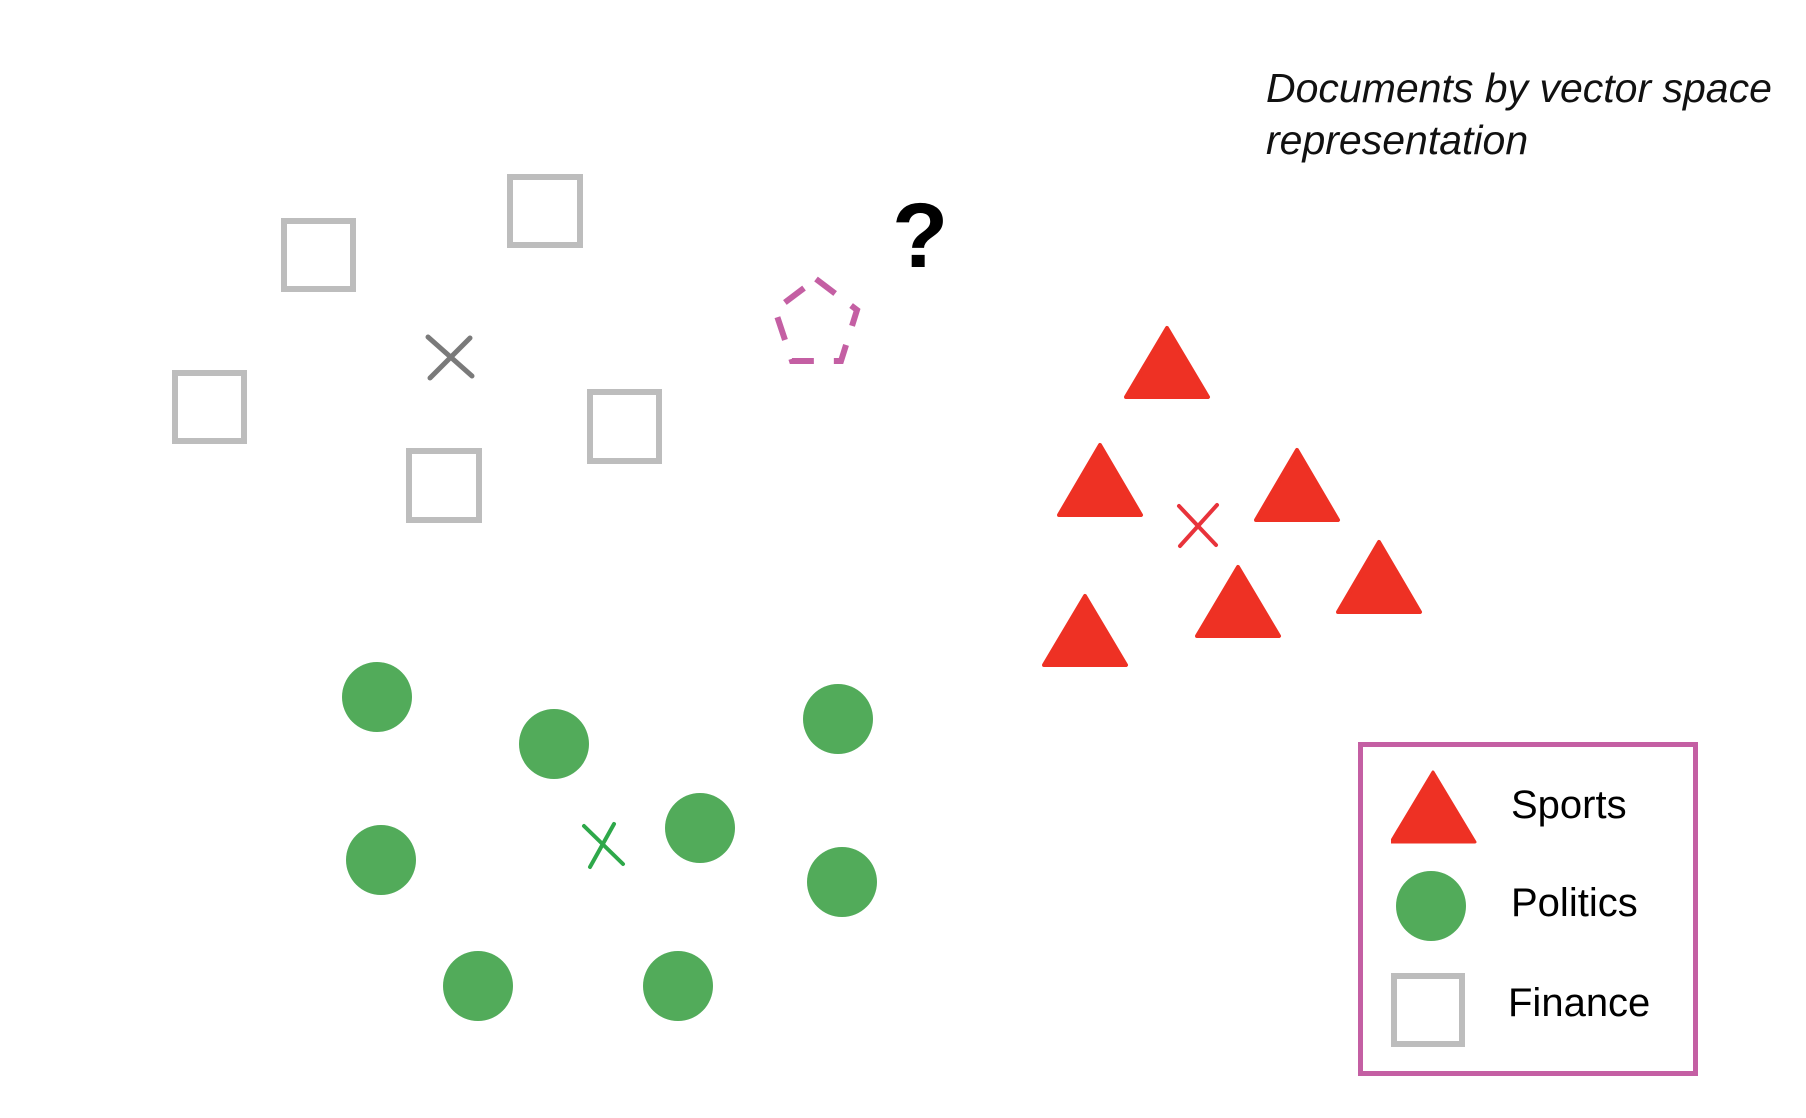 The image size is (1806, 1118). I want to click on politics-cluster, so click(609, 841).